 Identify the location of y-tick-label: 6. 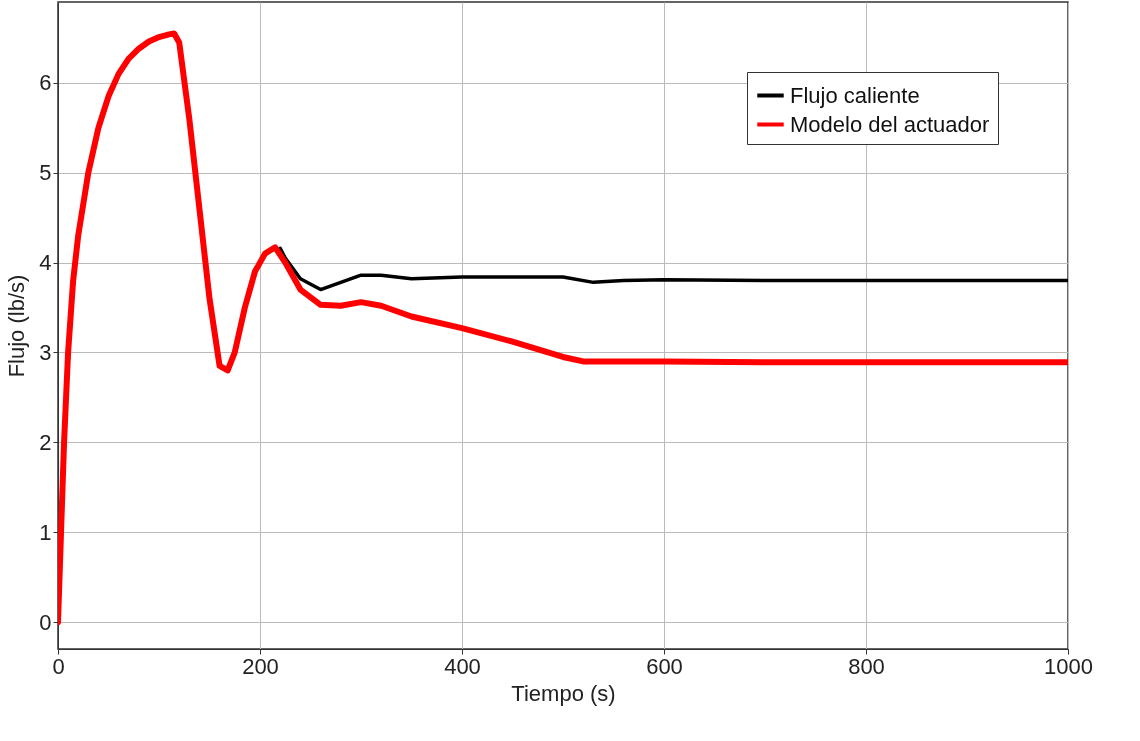
(45, 83).